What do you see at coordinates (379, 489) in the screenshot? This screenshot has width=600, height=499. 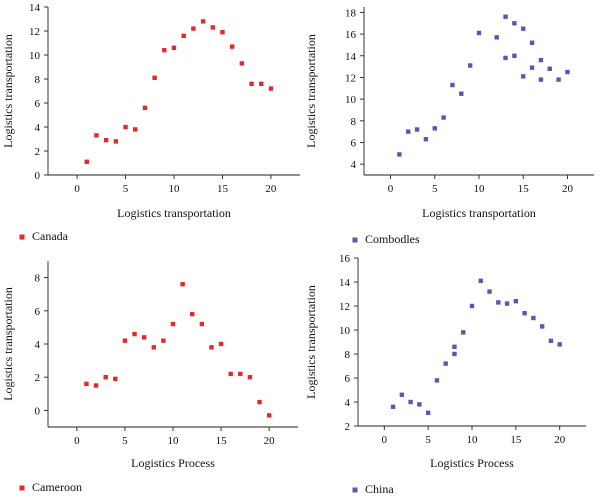 I see `legend-label: China` at bounding box center [379, 489].